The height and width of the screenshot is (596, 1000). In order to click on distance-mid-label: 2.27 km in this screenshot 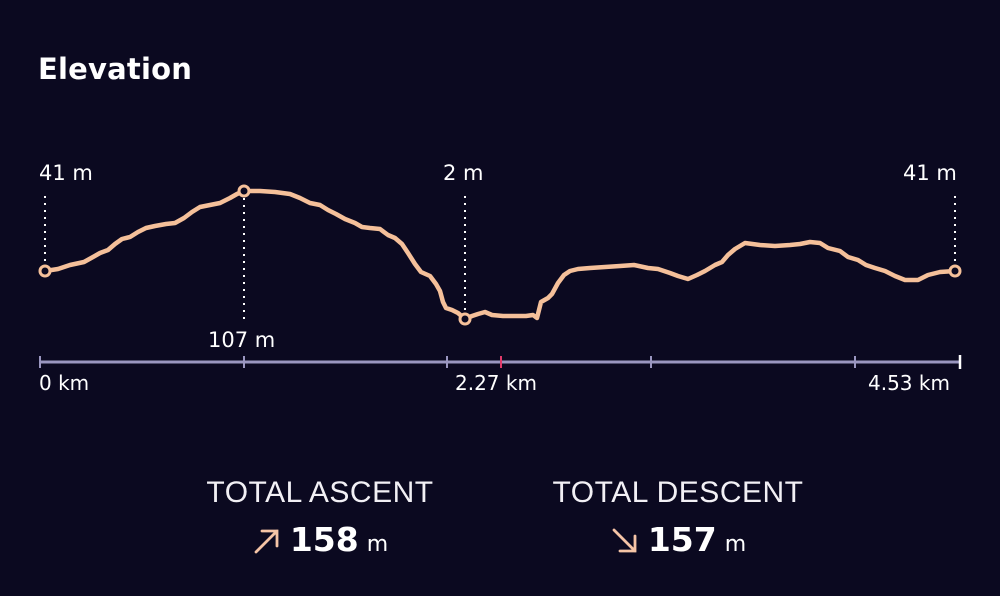, I will do `click(496, 383)`.